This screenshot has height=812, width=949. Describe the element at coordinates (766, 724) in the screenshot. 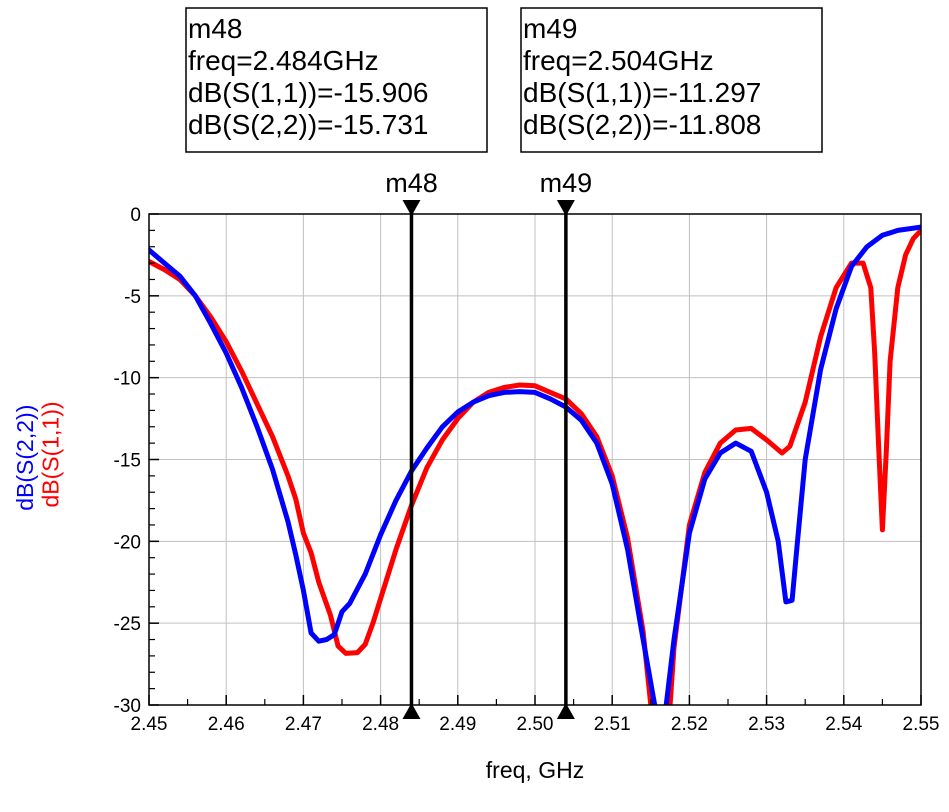

I see `x-tick-label: 2.53` at that location.